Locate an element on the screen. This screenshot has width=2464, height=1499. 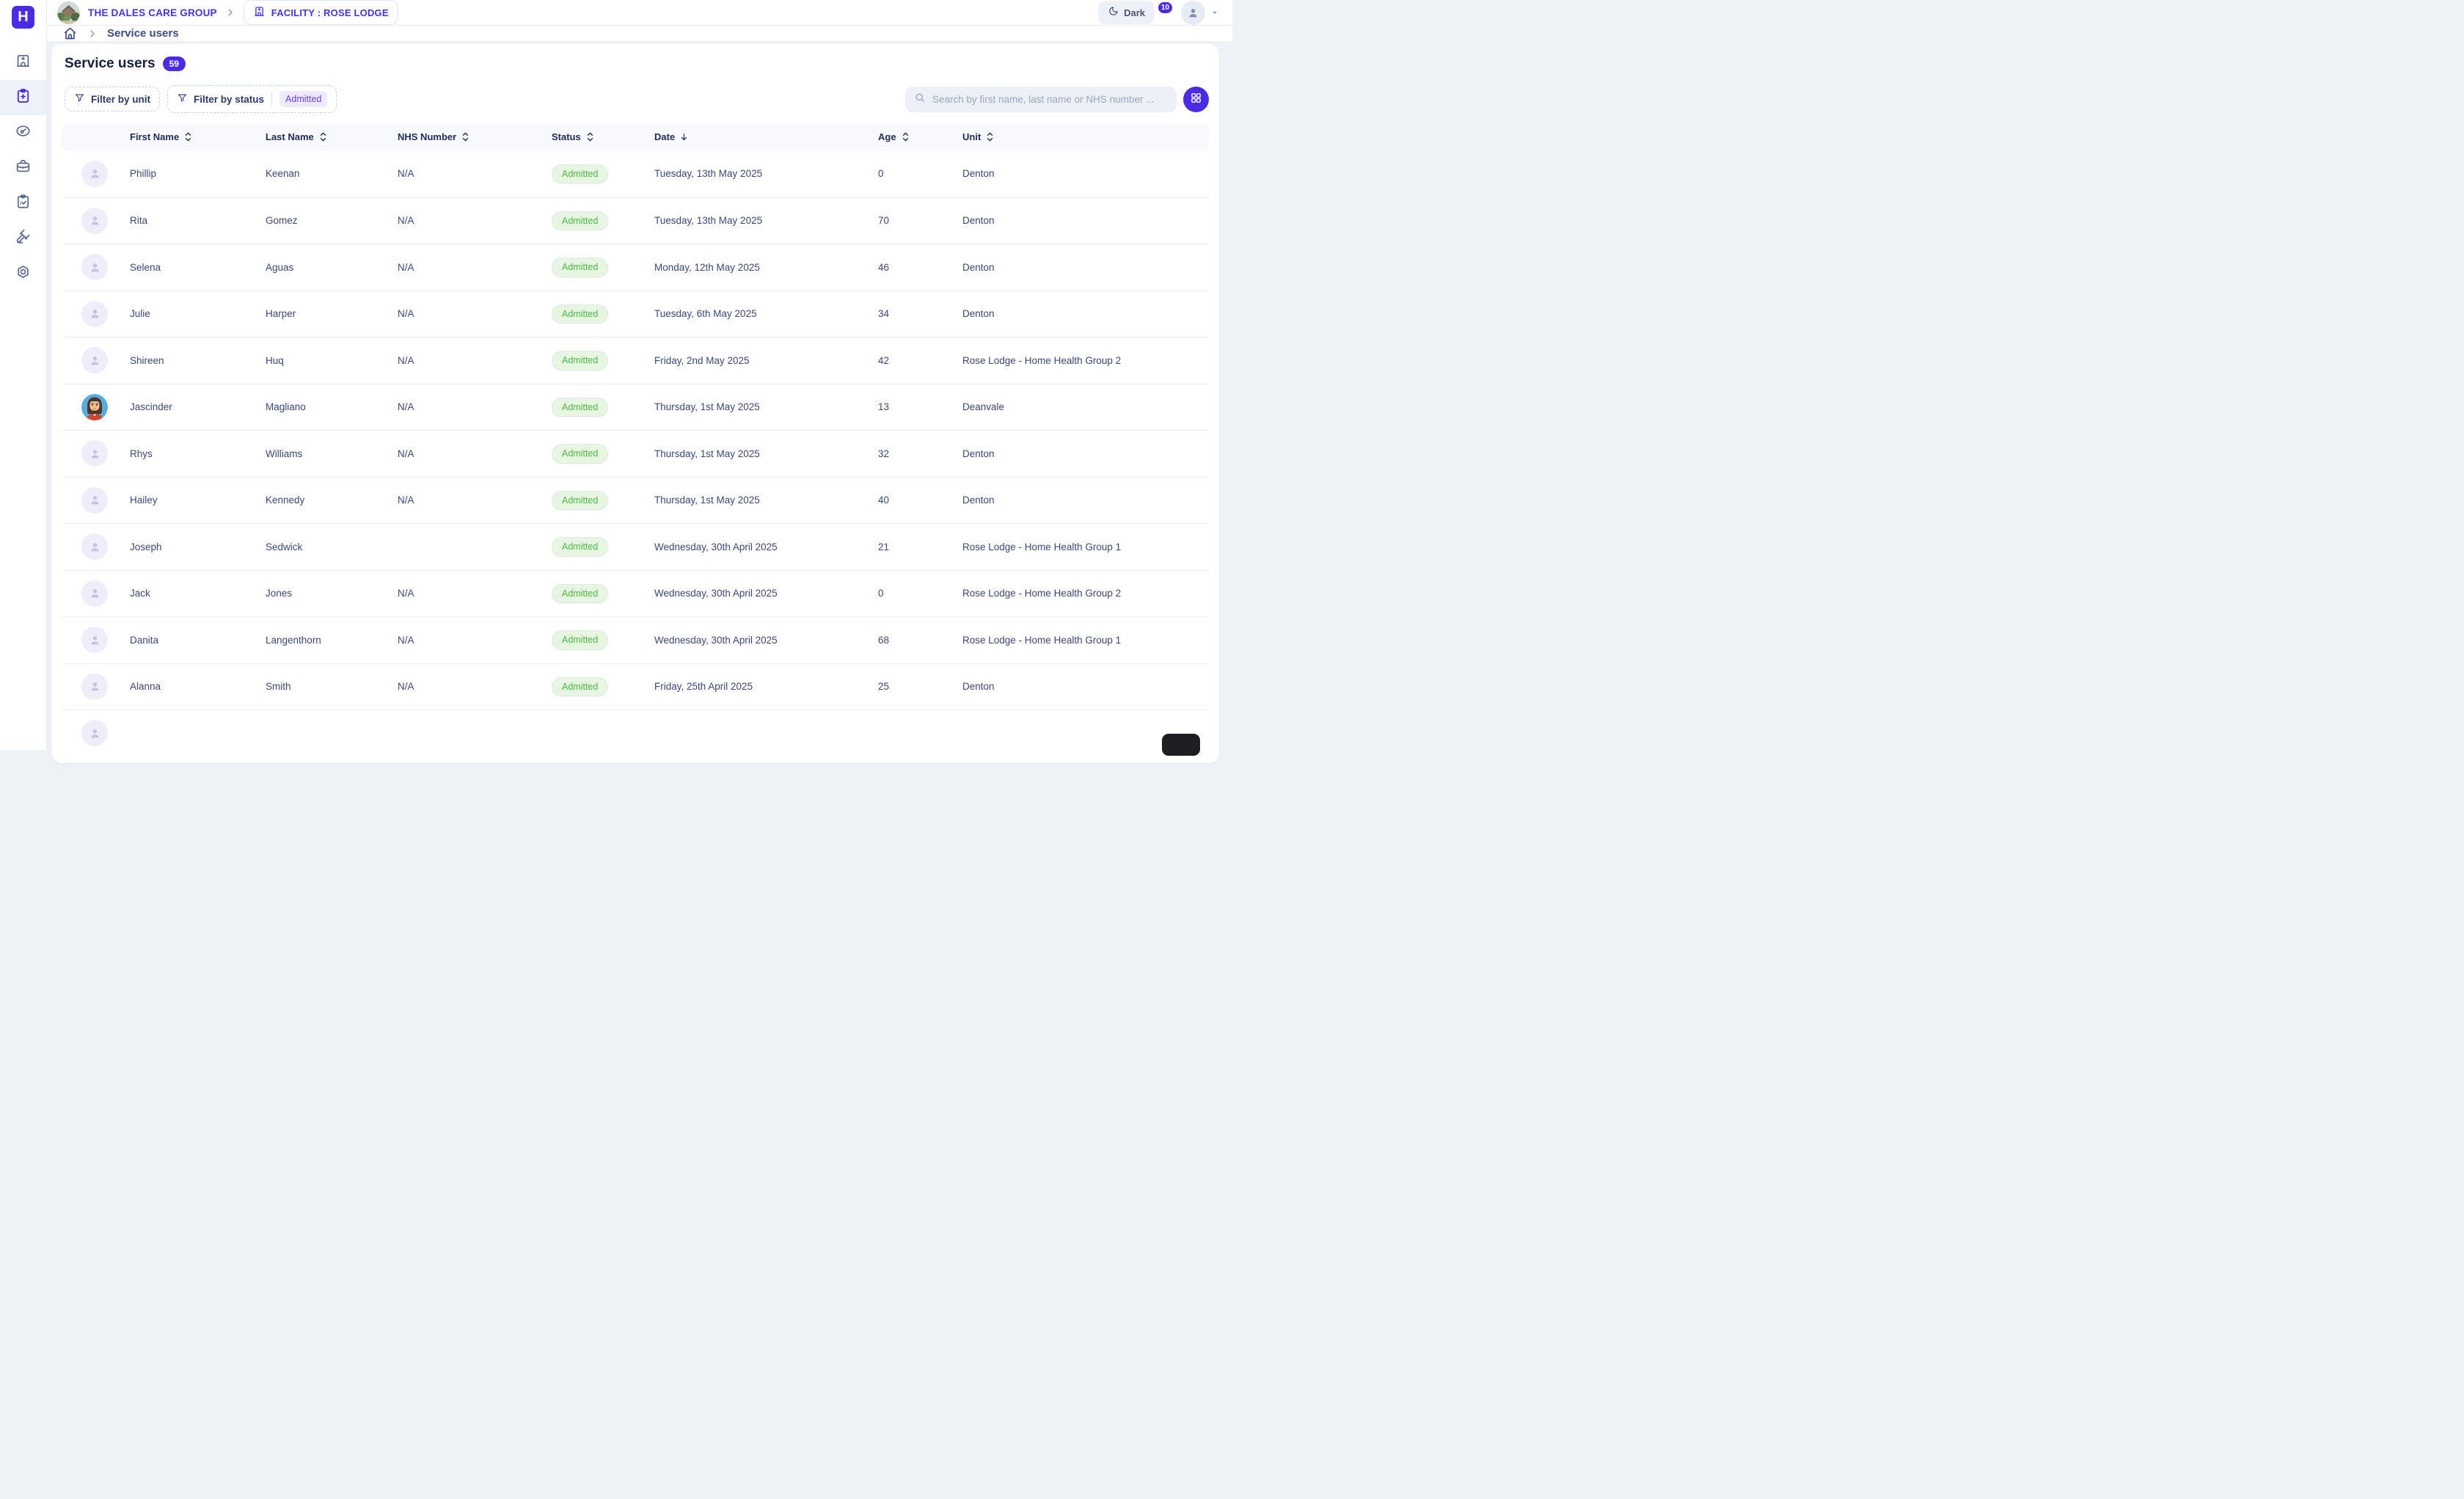
sidebar-item-workforce is located at coordinates (23, 168).